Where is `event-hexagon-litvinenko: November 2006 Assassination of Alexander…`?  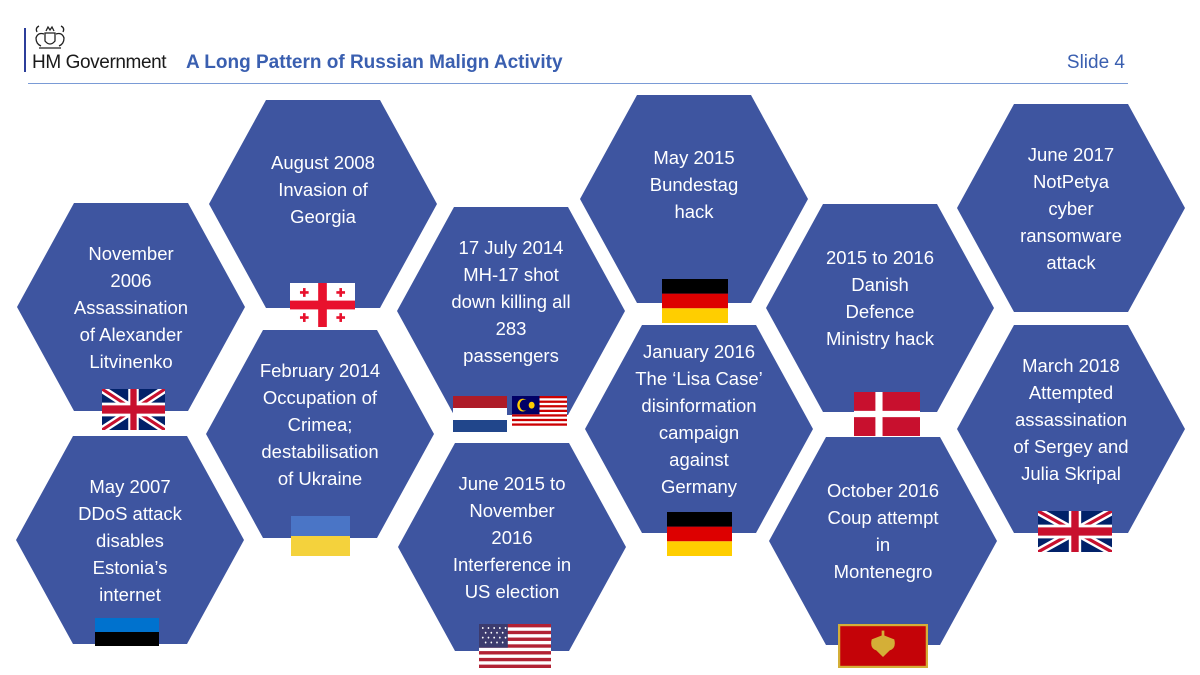 event-hexagon-litvinenko: November 2006 Assassination of Alexander… is located at coordinates (131, 307).